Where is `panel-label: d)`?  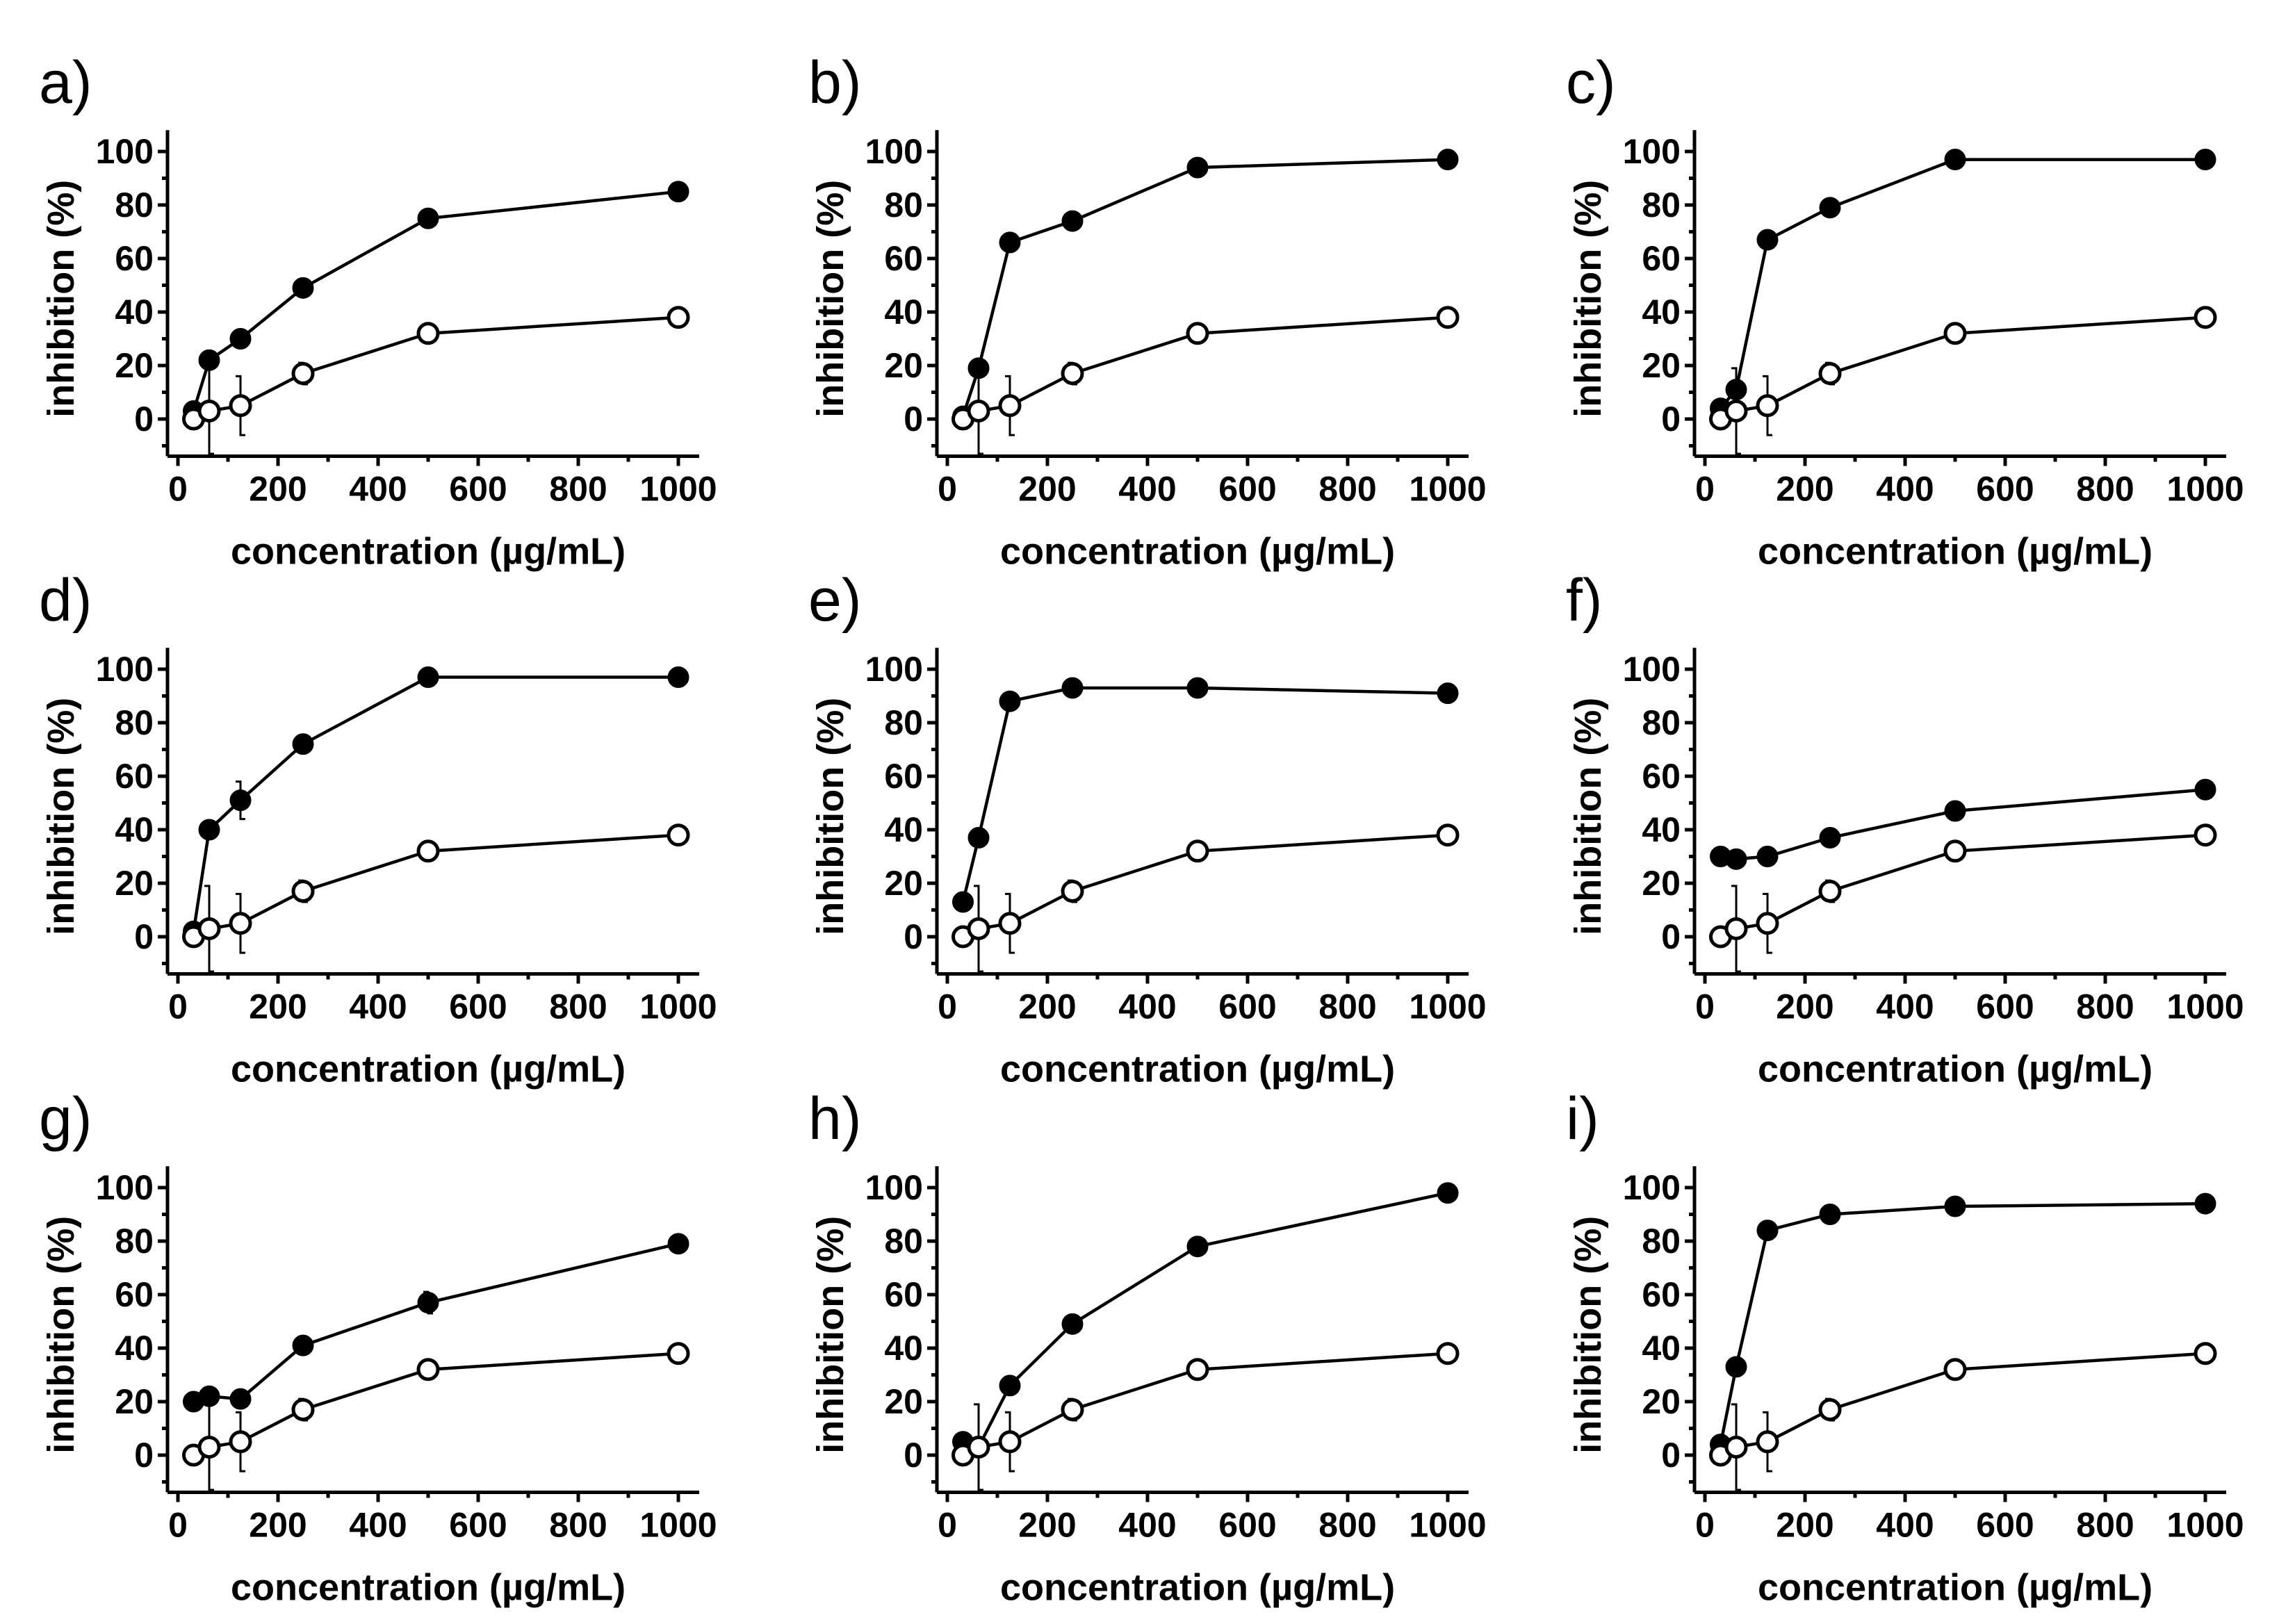 panel-label: d) is located at coordinates (65, 600).